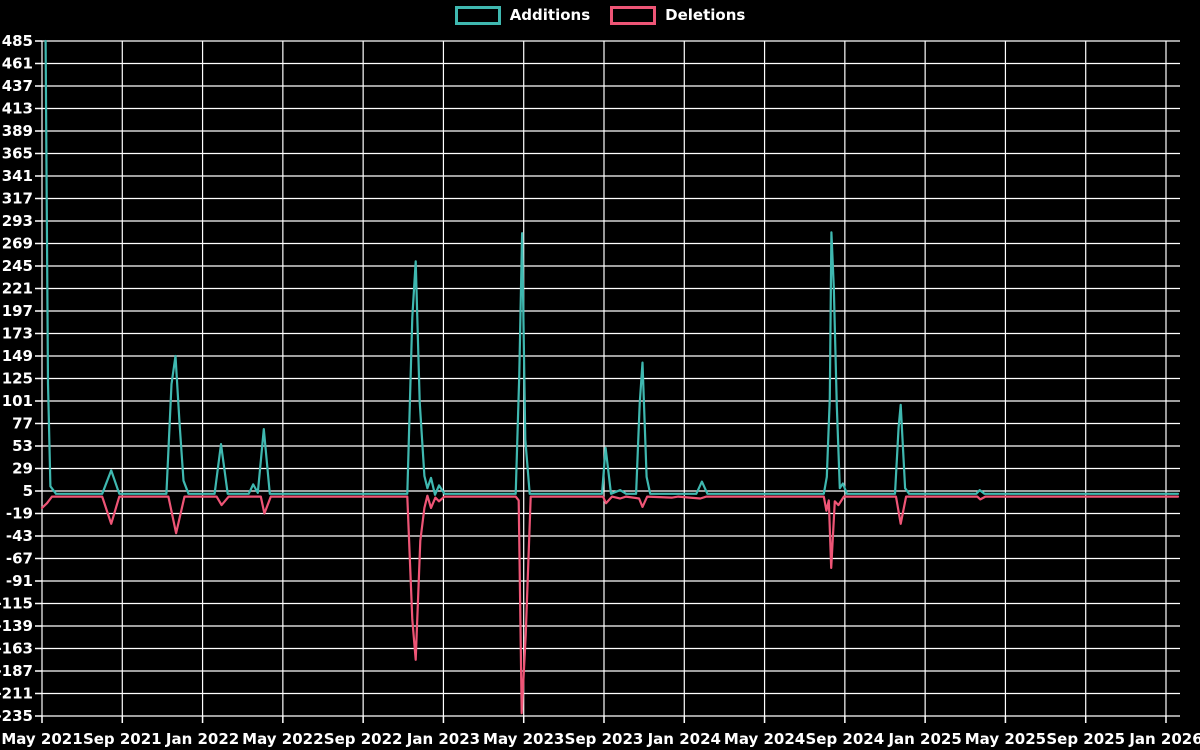 This screenshot has width=1200, height=750. What do you see at coordinates (282, 739) in the screenshot?
I see `x-tick-label: May 2022` at bounding box center [282, 739].